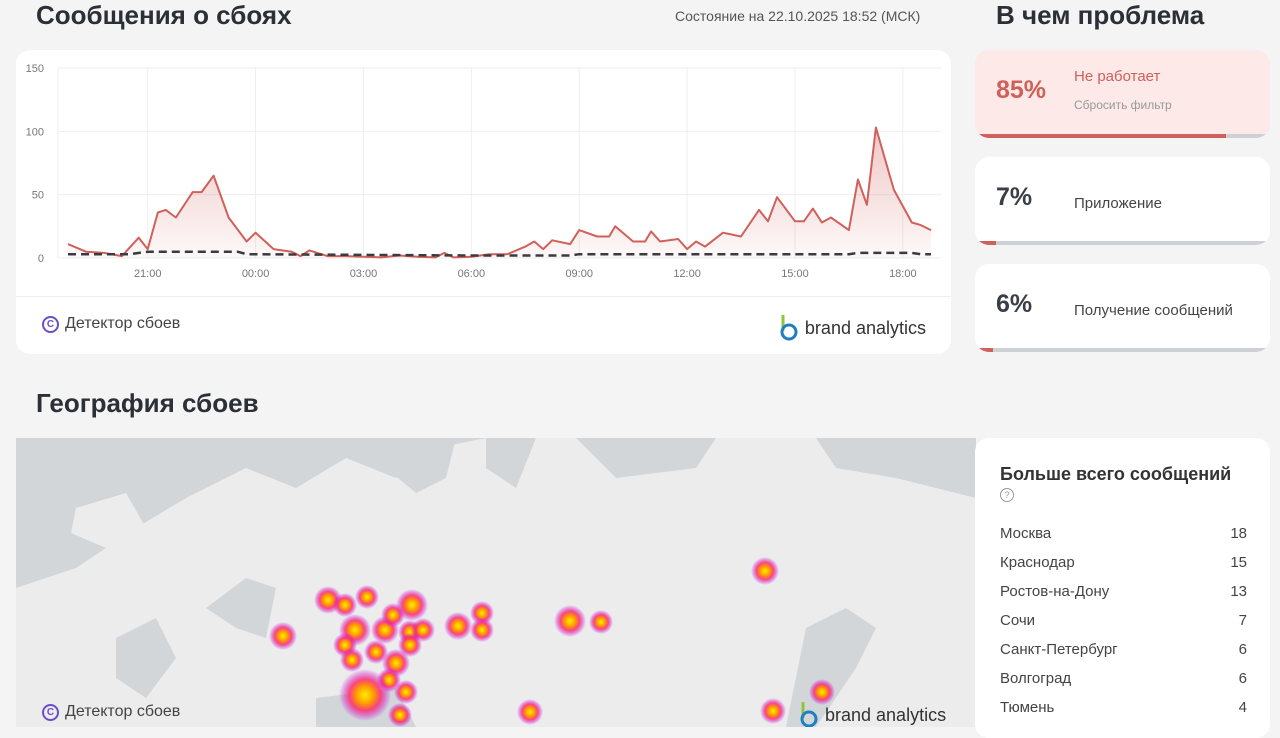  What do you see at coordinates (1122, 94) in the screenshot?
I see `problem-filter-0: 85% Не работает Сбросить фильтр` at bounding box center [1122, 94].